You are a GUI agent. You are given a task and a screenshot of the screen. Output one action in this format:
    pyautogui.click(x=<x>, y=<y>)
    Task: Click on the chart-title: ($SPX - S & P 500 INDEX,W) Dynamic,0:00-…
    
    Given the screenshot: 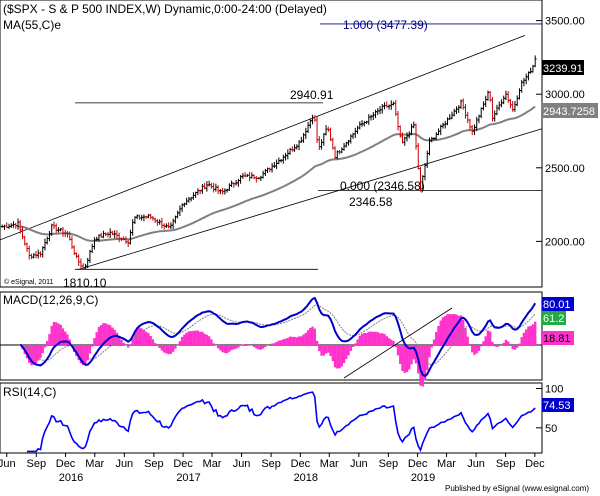 What is the action you would take?
    pyautogui.click(x=165, y=9)
    